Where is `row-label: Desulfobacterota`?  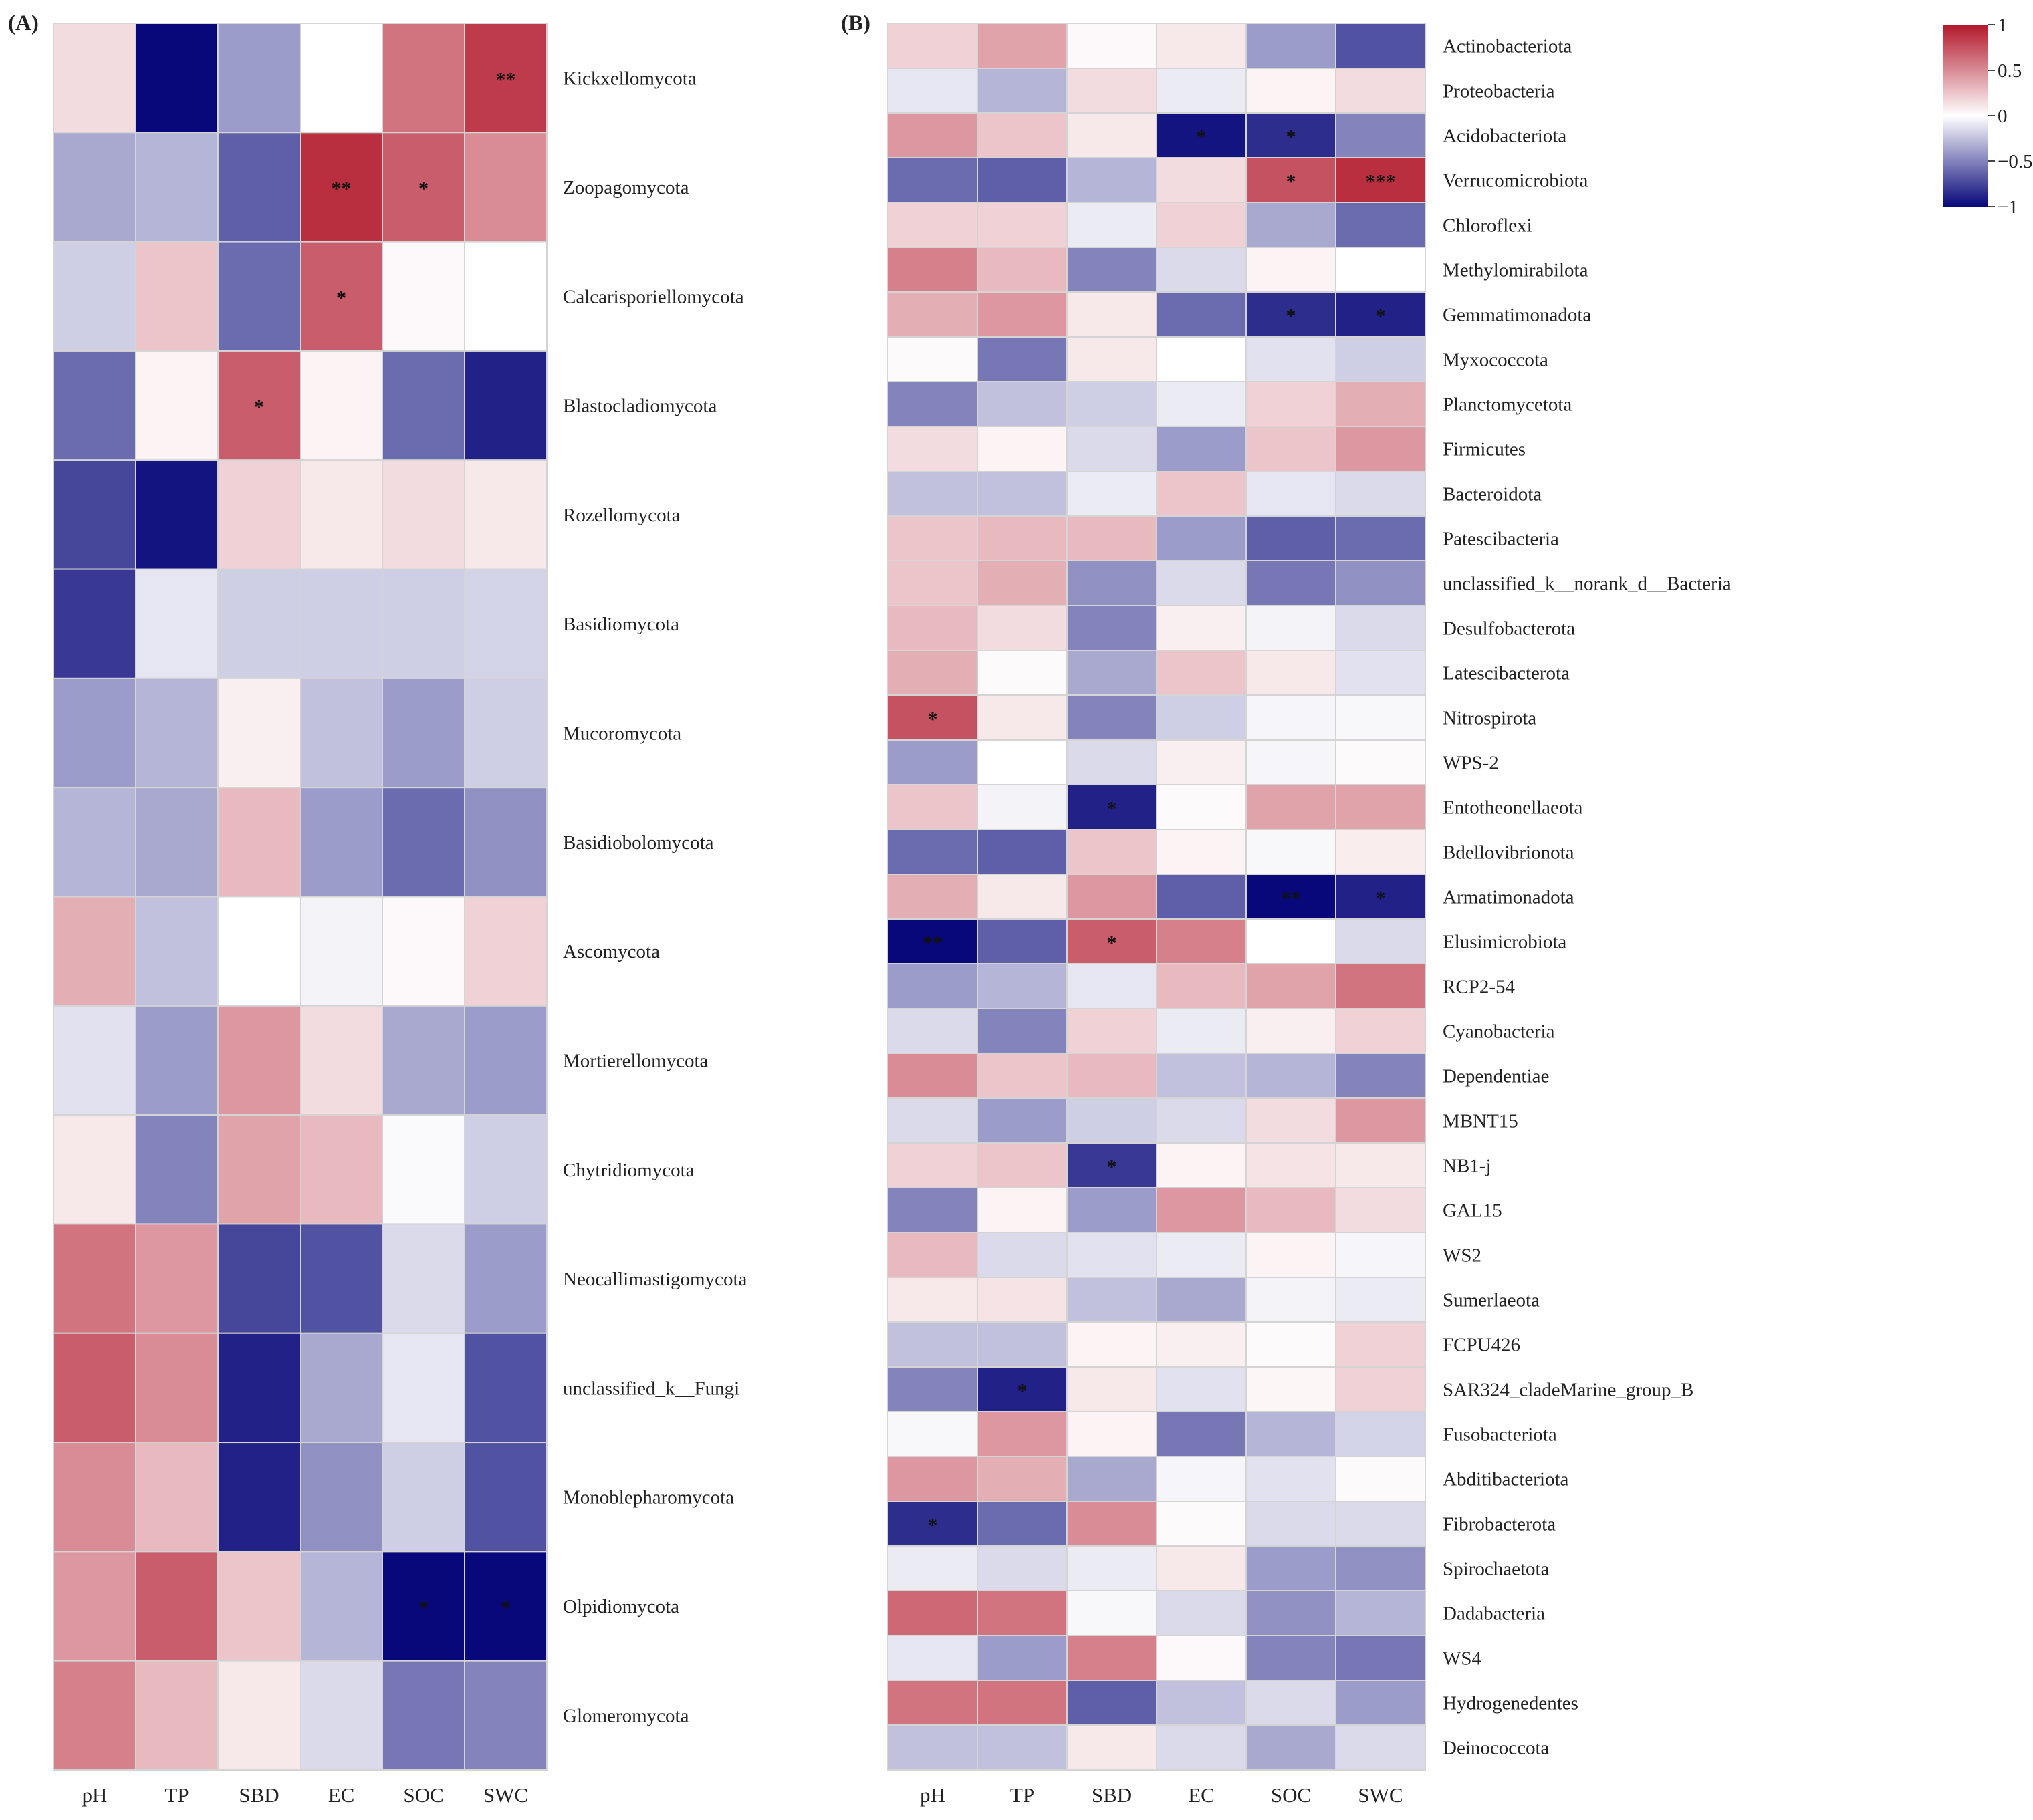
row-label: Desulfobacterota is located at coordinates (1509, 629).